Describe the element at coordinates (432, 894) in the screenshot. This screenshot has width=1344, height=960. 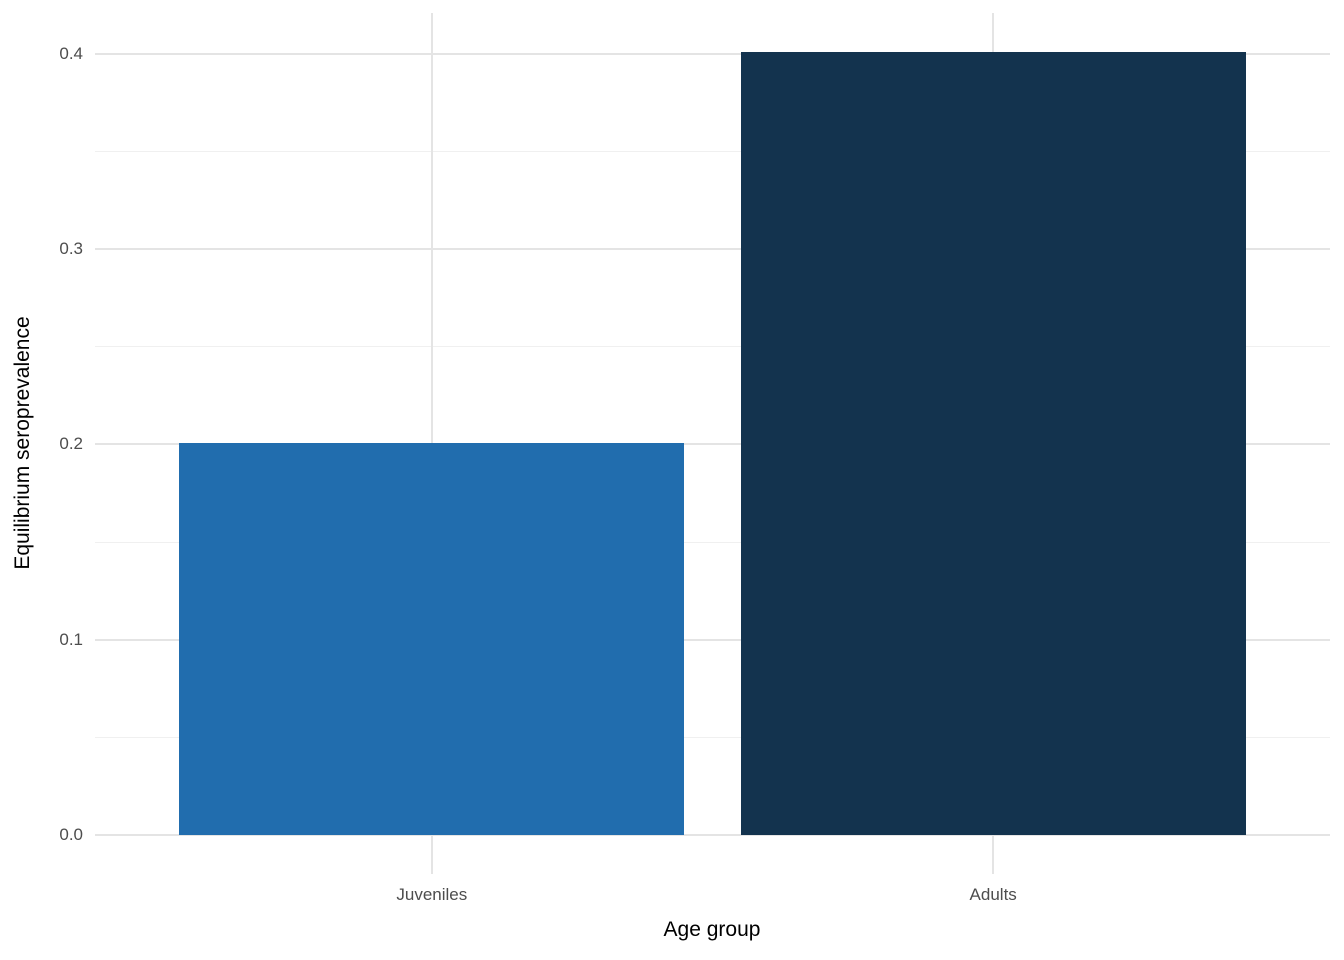
I see `x-tick-label-juveniles: Juveniles` at that location.